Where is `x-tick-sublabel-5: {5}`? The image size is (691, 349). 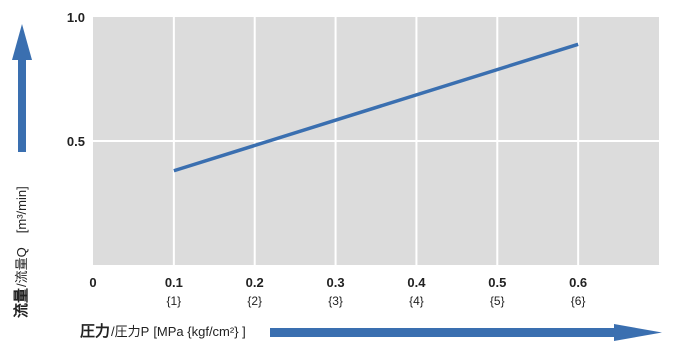 x-tick-sublabel-5: {5} is located at coordinates (497, 301).